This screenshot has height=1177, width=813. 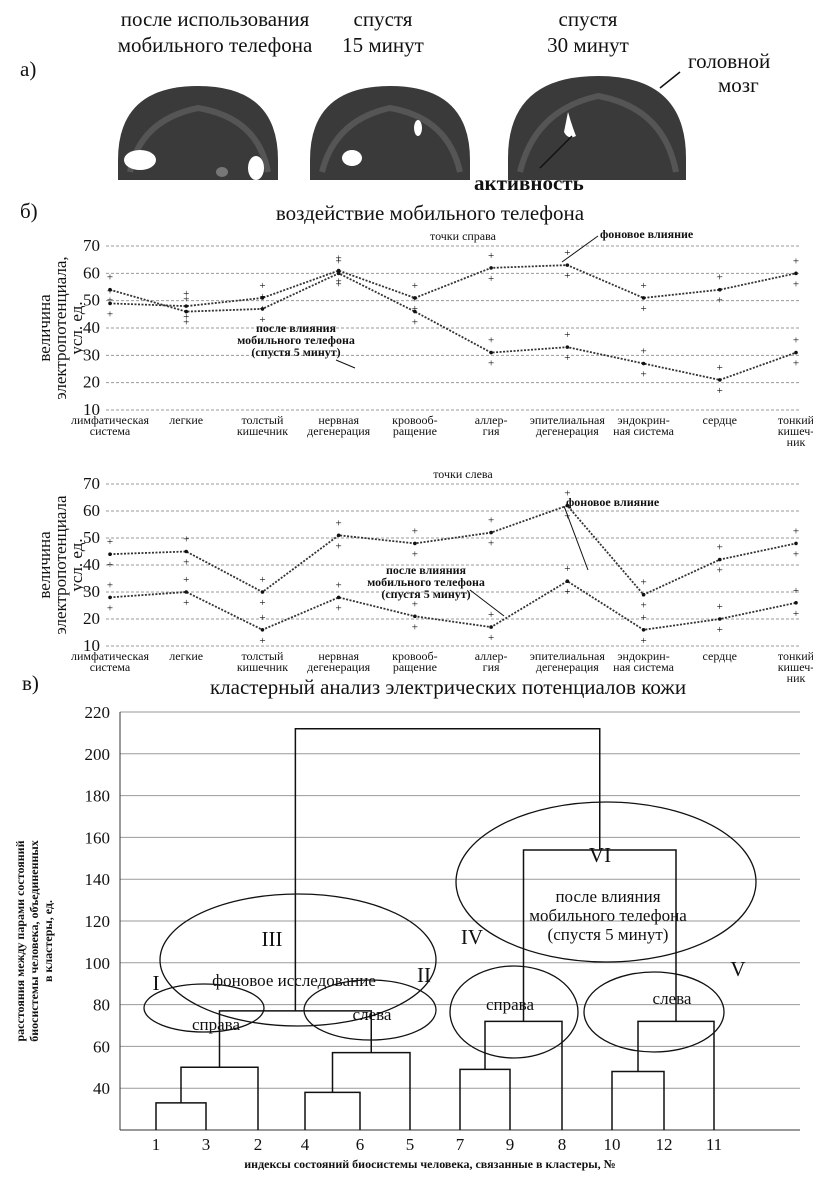 What do you see at coordinates (588, 45) in the screenshot?
I see `caption-30min-line2: 30 минут` at bounding box center [588, 45].